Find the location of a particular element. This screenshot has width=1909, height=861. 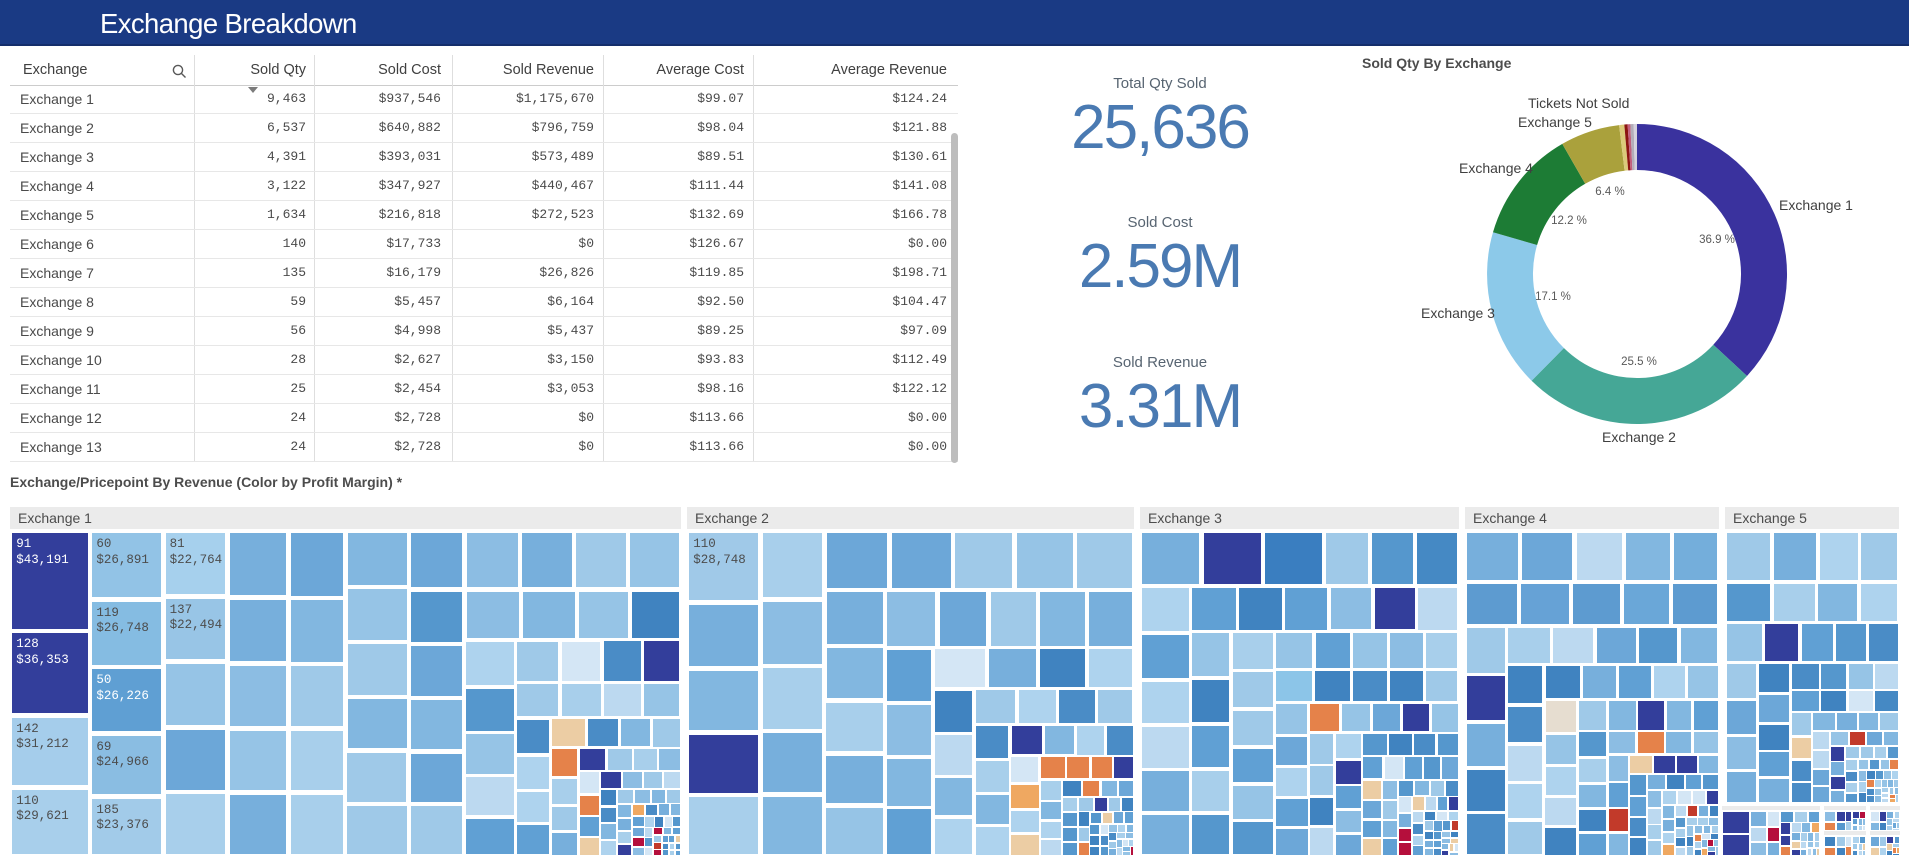

svg-text: 36.9 % is located at coordinates (1717, 240).